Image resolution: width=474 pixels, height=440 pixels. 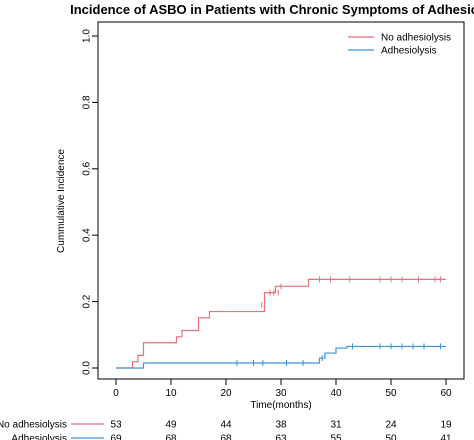 What do you see at coordinates (39, 437) in the screenshot?
I see `risk-table-row-label: Adhesiolysis` at bounding box center [39, 437].